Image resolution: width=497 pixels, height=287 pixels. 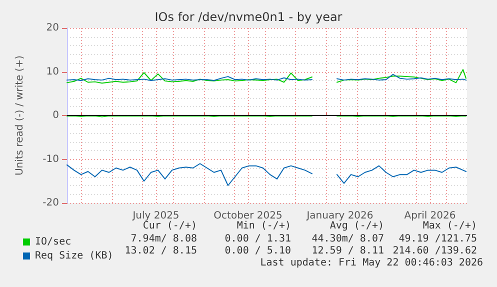 What do you see at coordinates (257, 239) in the screenshot?
I see `text: 0.00 / 1.31` at bounding box center [257, 239].